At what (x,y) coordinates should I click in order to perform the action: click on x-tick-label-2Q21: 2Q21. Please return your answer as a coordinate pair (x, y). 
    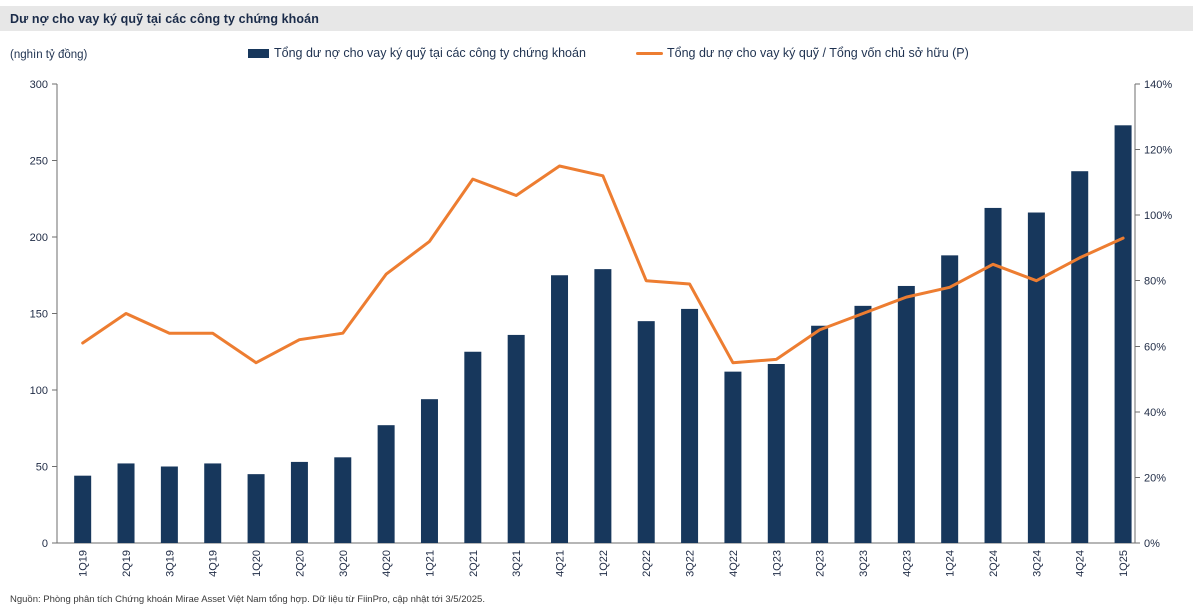
    Looking at the image, I should click on (474, 563).